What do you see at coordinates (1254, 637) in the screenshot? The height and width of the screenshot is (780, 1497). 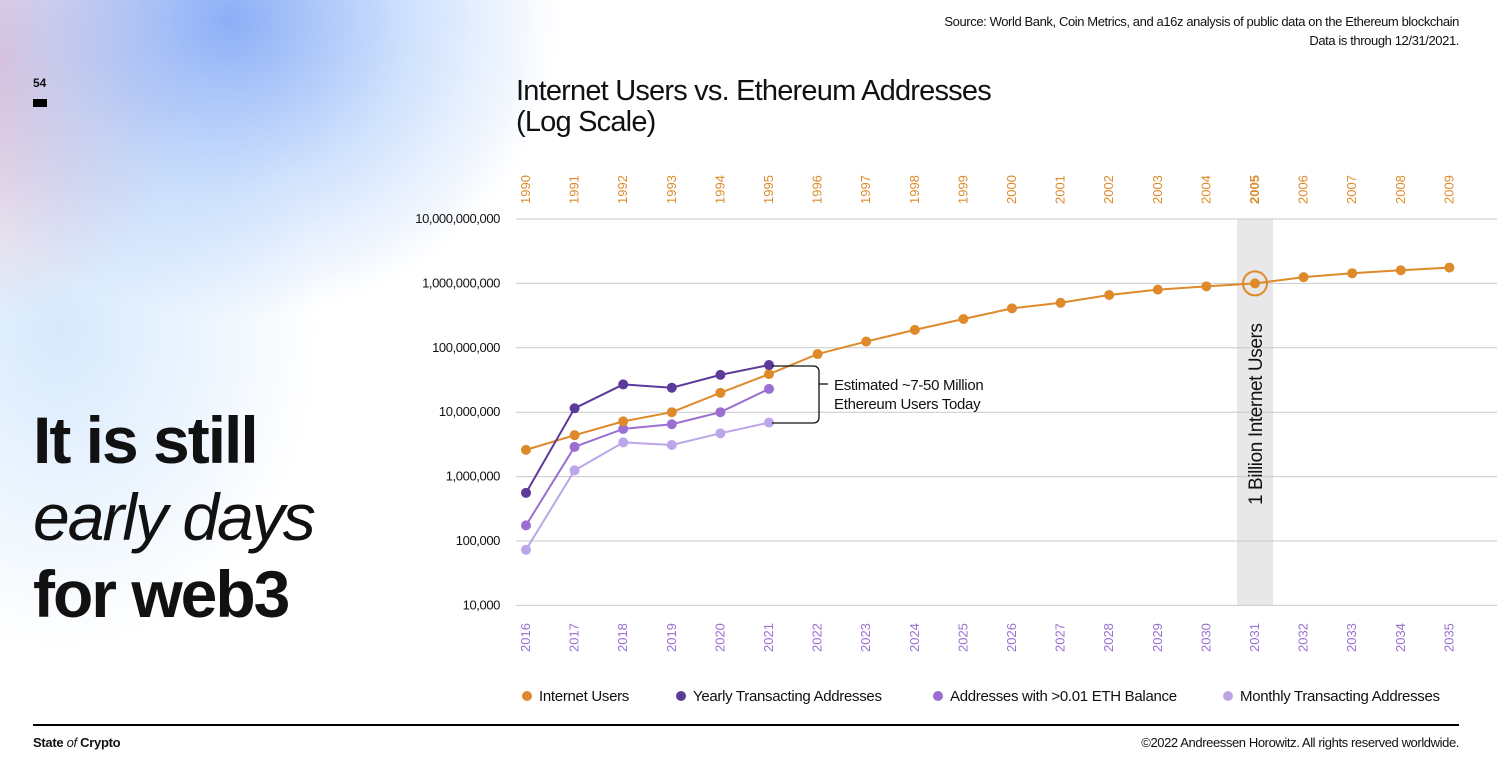 I see `x-bottom-label: 2031` at bounding box center [1254, 637].